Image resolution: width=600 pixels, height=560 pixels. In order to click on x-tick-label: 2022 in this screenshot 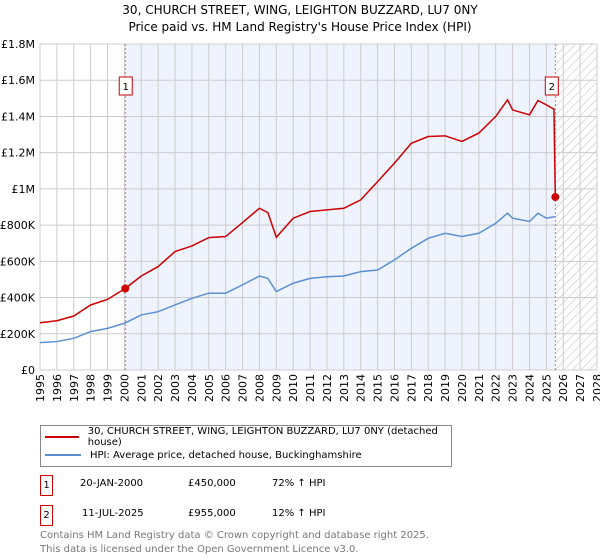, I will do `click(496, 388)`.